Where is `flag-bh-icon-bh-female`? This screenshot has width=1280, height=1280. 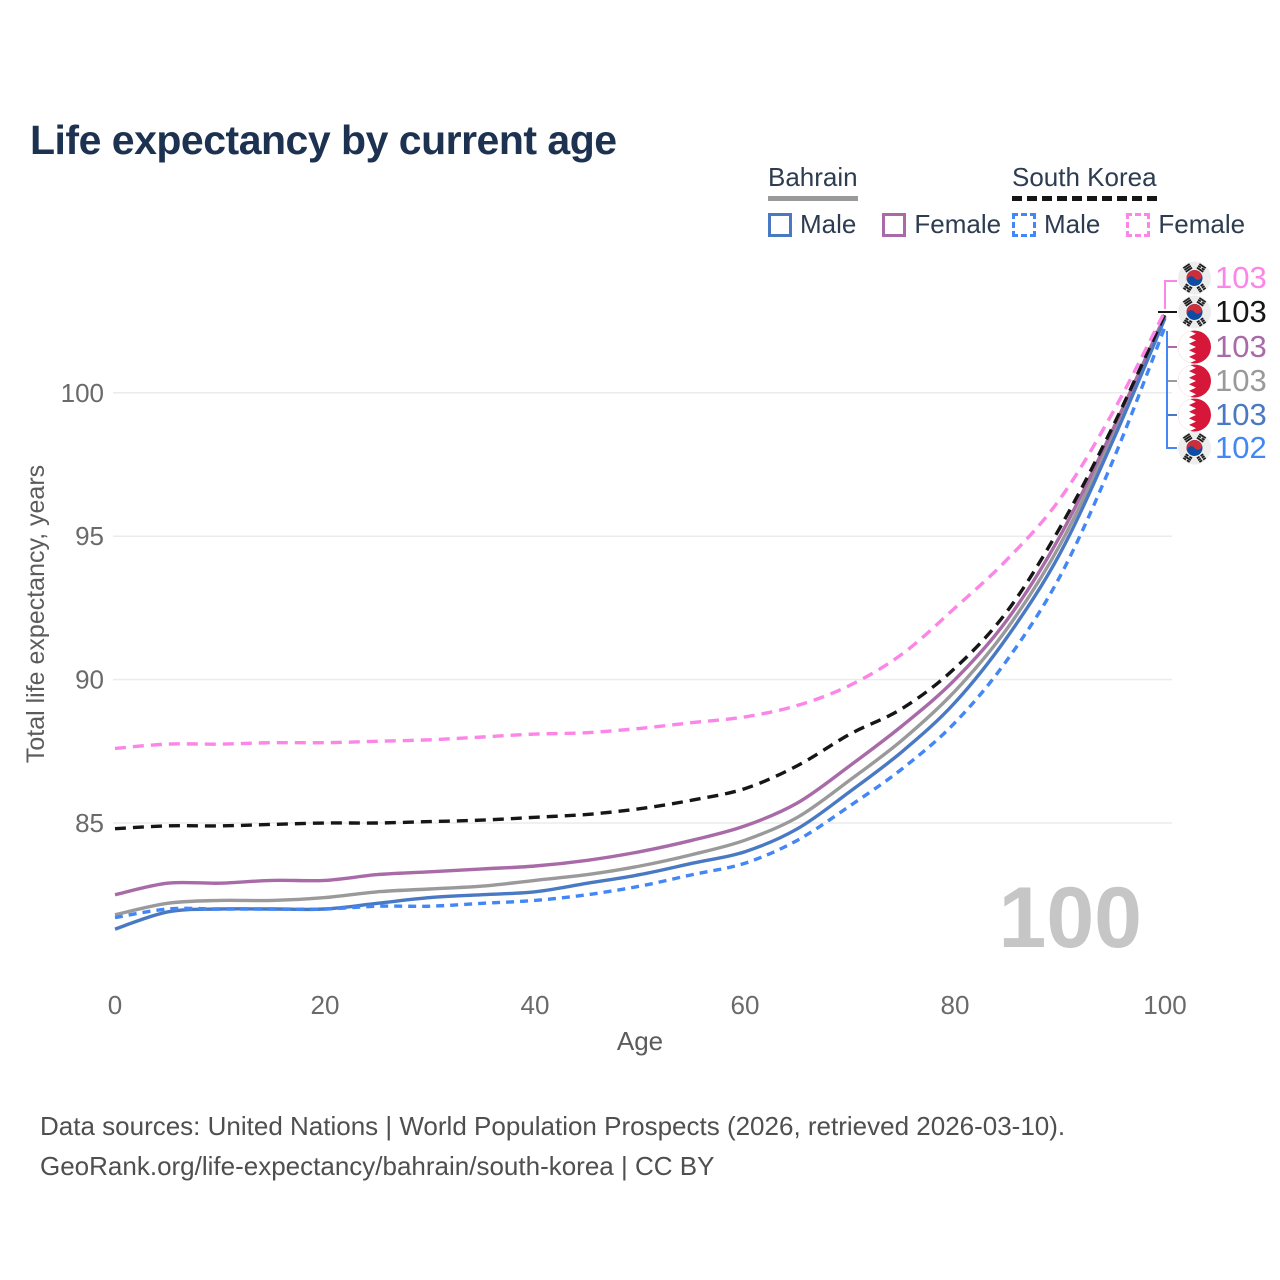 flag-bh-icon-bh-female is located at coordinates (1194, 347).